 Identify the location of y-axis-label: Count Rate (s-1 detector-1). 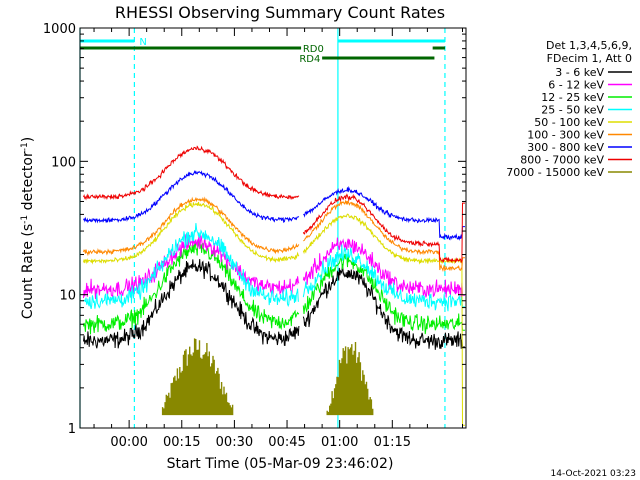
(28, 228).